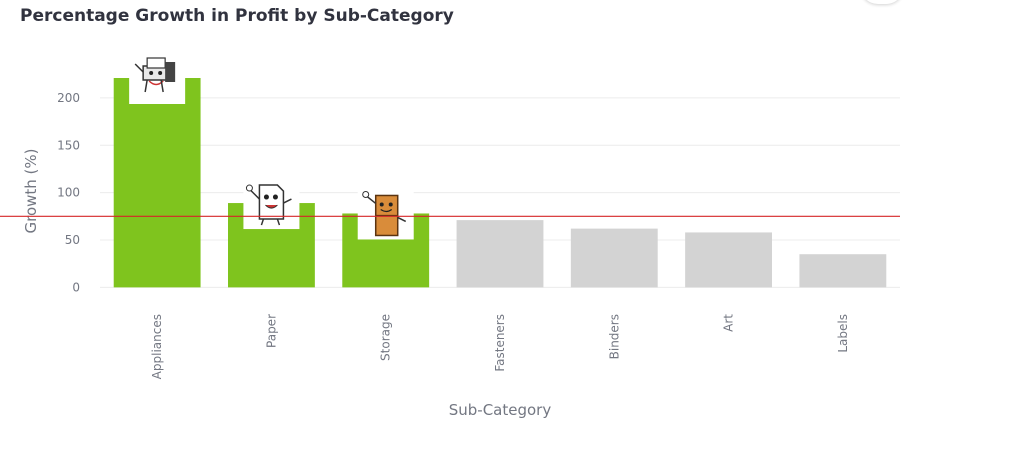 The image size is (1021, 451). I want to click on x-axis-label: Sub-Category, so click(500, 410).